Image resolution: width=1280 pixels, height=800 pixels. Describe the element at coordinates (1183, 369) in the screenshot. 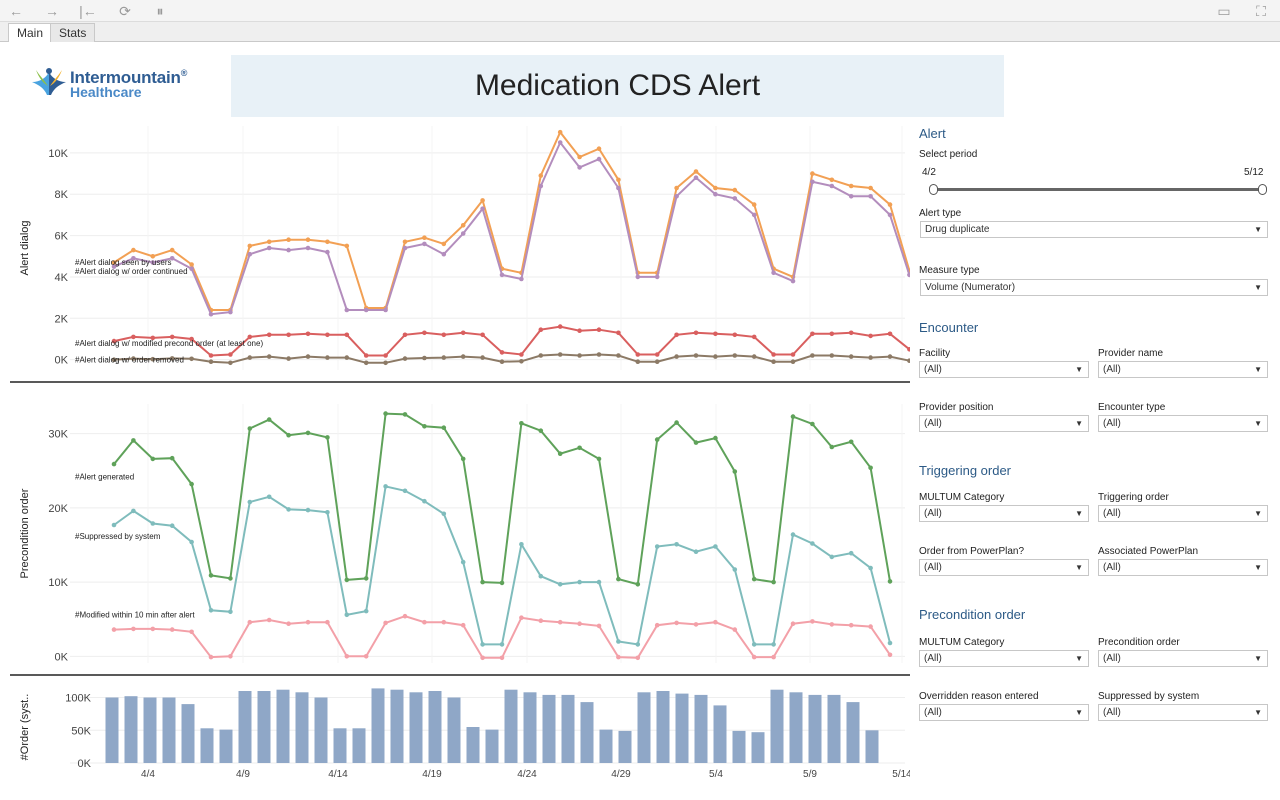

I see `provider-name-dropdown: (All) ▼` at that location.